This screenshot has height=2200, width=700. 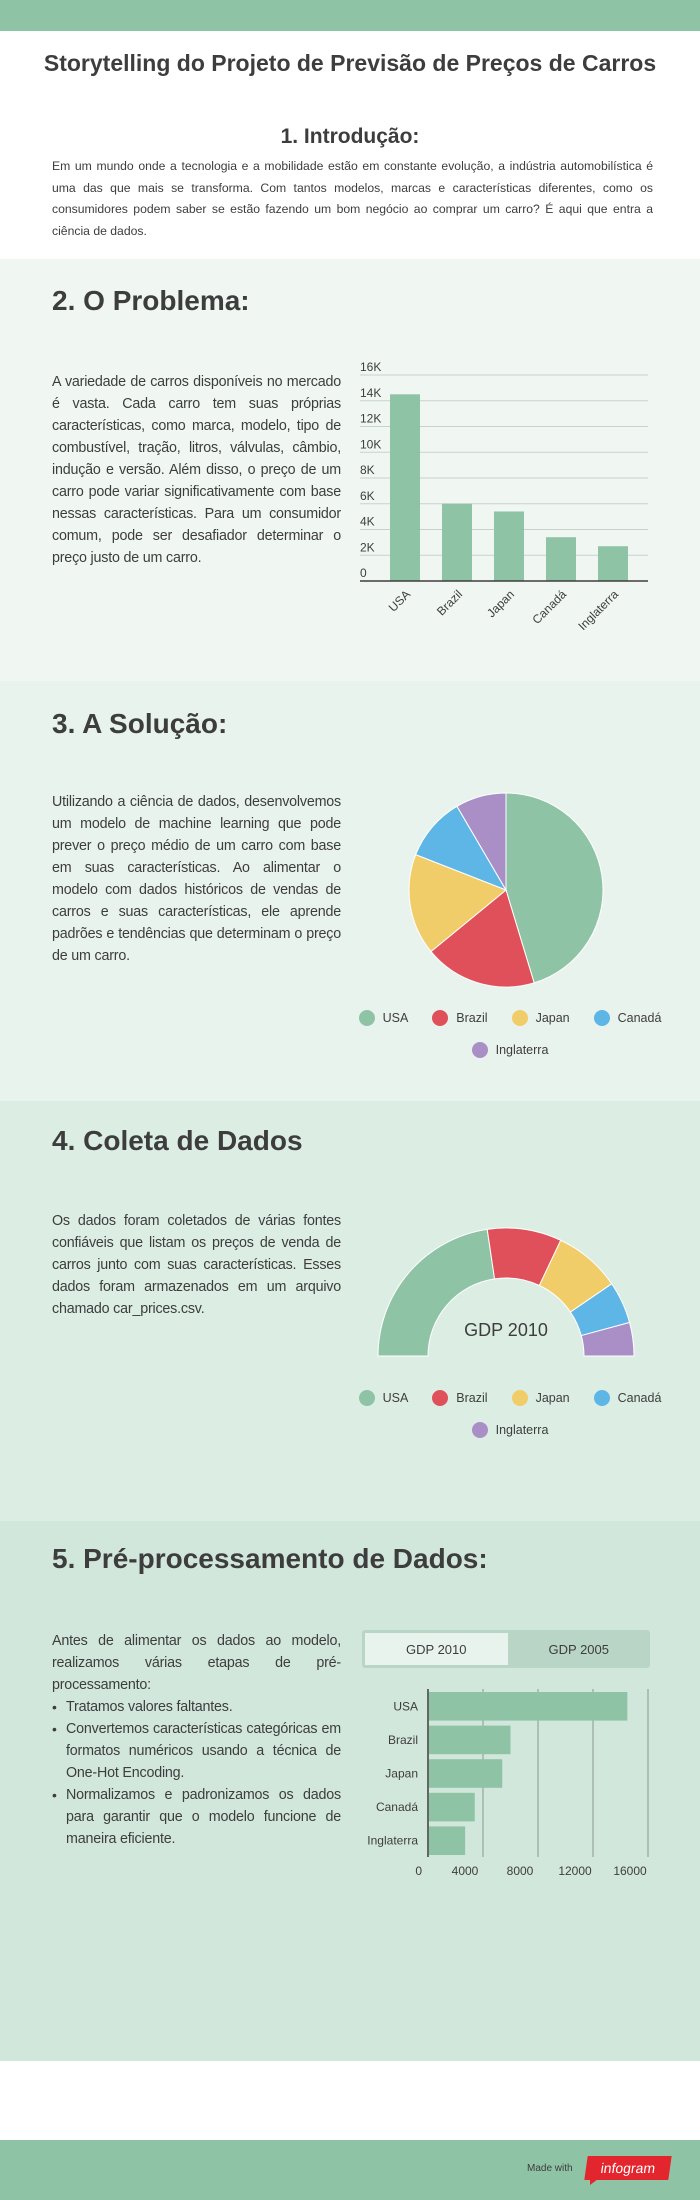 I want to click on infogram-logo-tail, so click(x=594, y=2182).